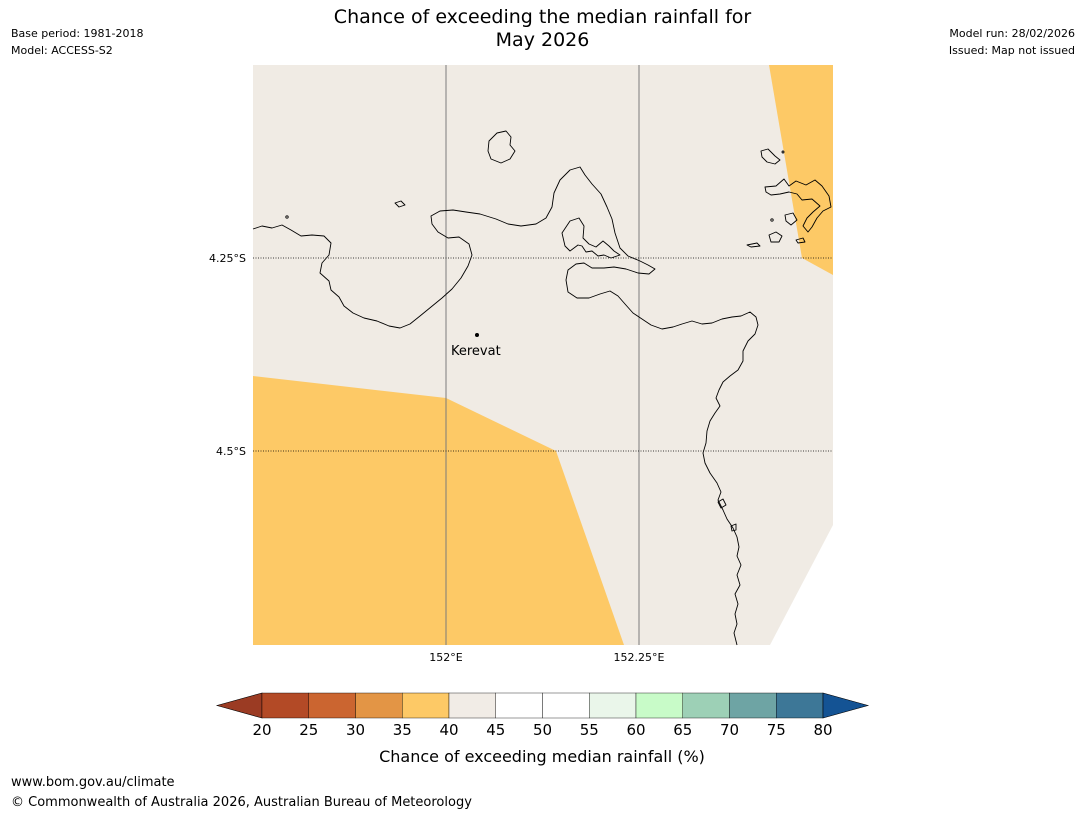  Describe the element at coordinates (542, 730) in the screenshot. I see `colorbar-tick-50: 50` at that location.